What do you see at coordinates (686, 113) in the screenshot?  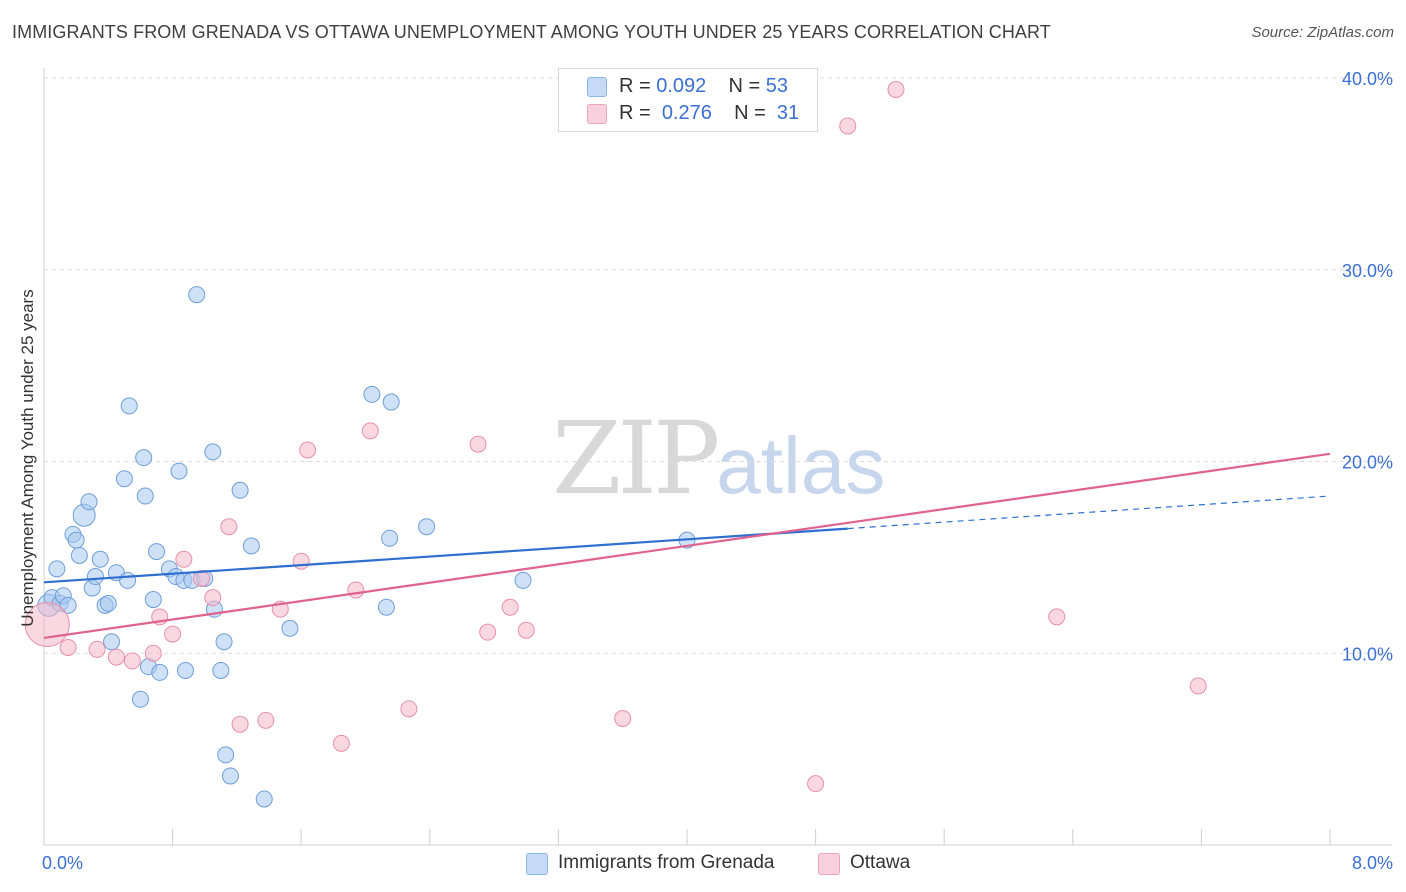 I see `legend-r-value: 0.276` at bounding box center [686, 113].